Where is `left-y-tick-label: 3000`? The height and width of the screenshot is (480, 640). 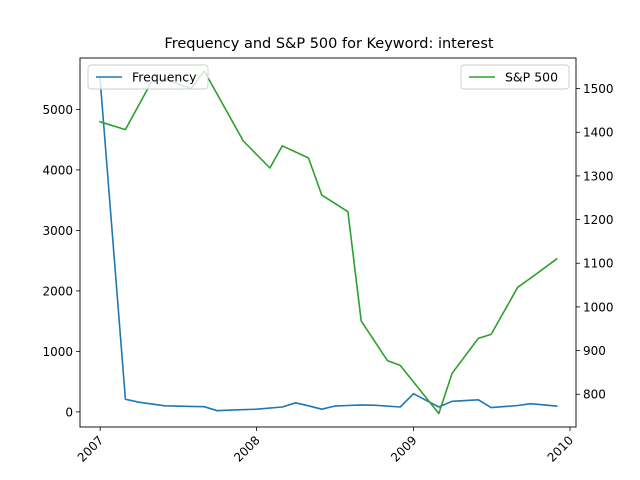
left-y-tick-label: 3000 is located at coordinates (57, 231).